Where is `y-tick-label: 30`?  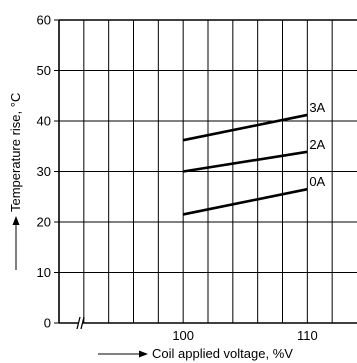
y-tick-label: 30 is located at coordinates (44, 171).